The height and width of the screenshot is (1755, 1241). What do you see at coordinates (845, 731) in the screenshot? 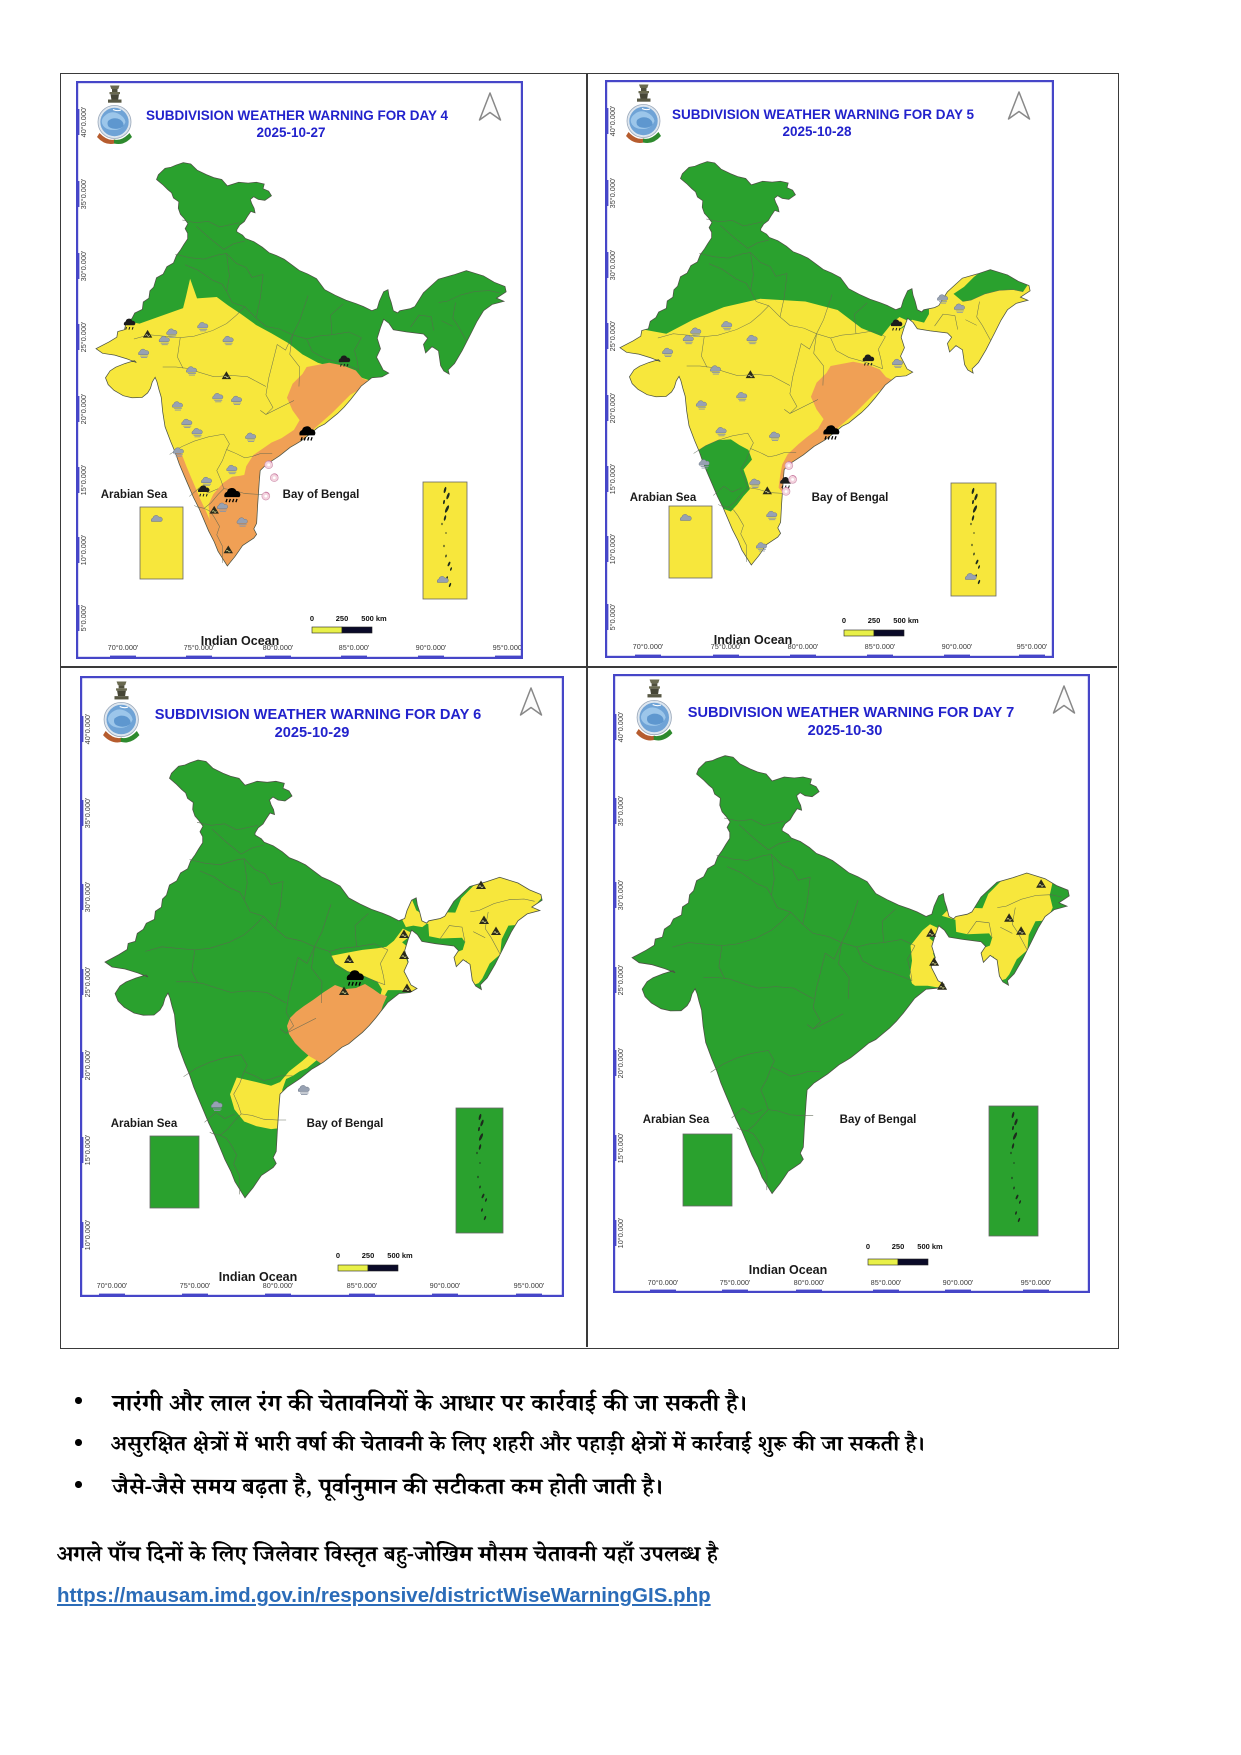
I see `svg-text: 2025-10-30` at bounding box center [845, 731].